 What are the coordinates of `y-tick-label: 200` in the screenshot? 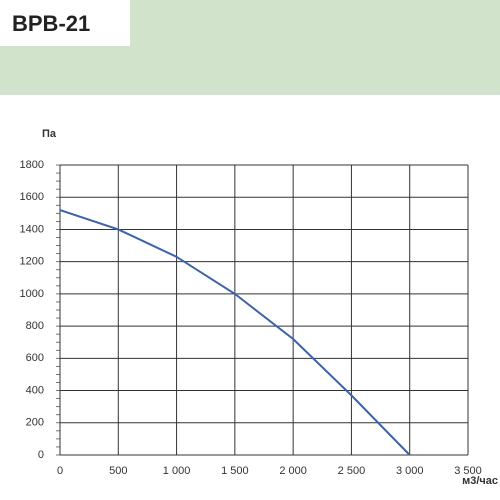 It's located at (35, 423).